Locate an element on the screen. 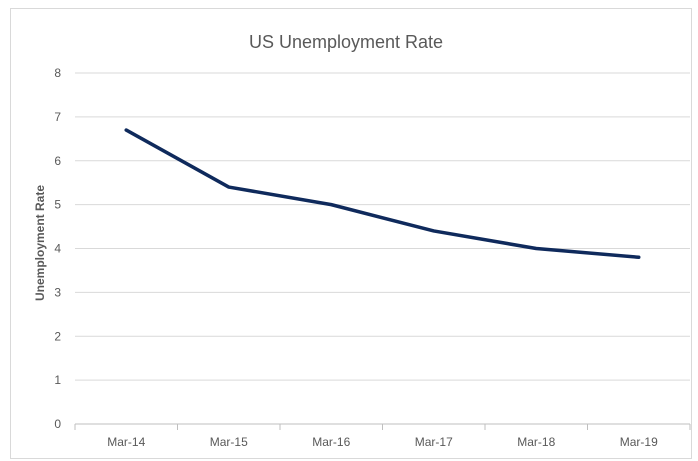 This screenshot has width=698, height=461. chart-title: US Unemployment Rate is located at coordinates (346, 42).